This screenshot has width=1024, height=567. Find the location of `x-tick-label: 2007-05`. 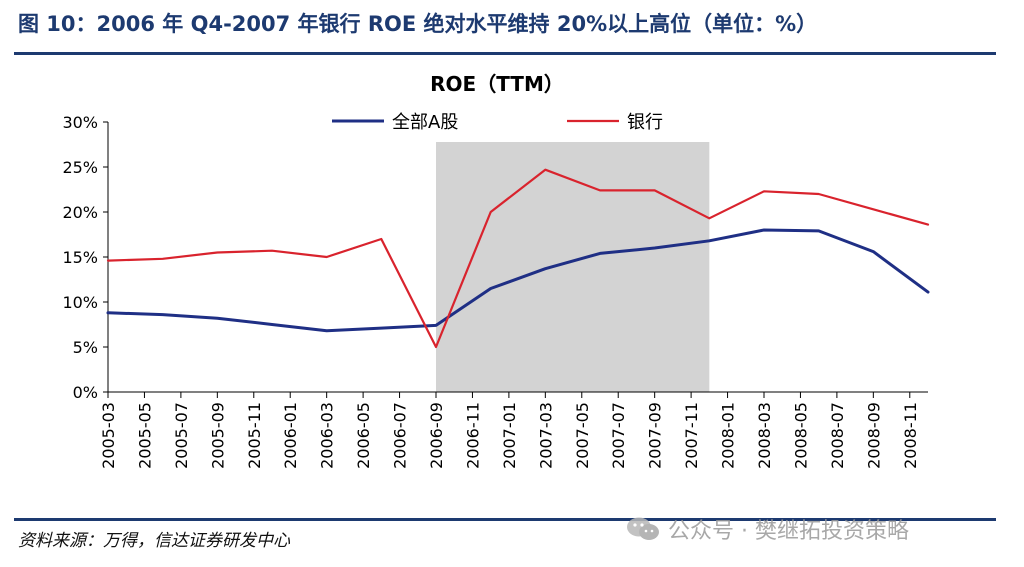

x-tick-label: 2007-05 is located at coordinates (582, 435).